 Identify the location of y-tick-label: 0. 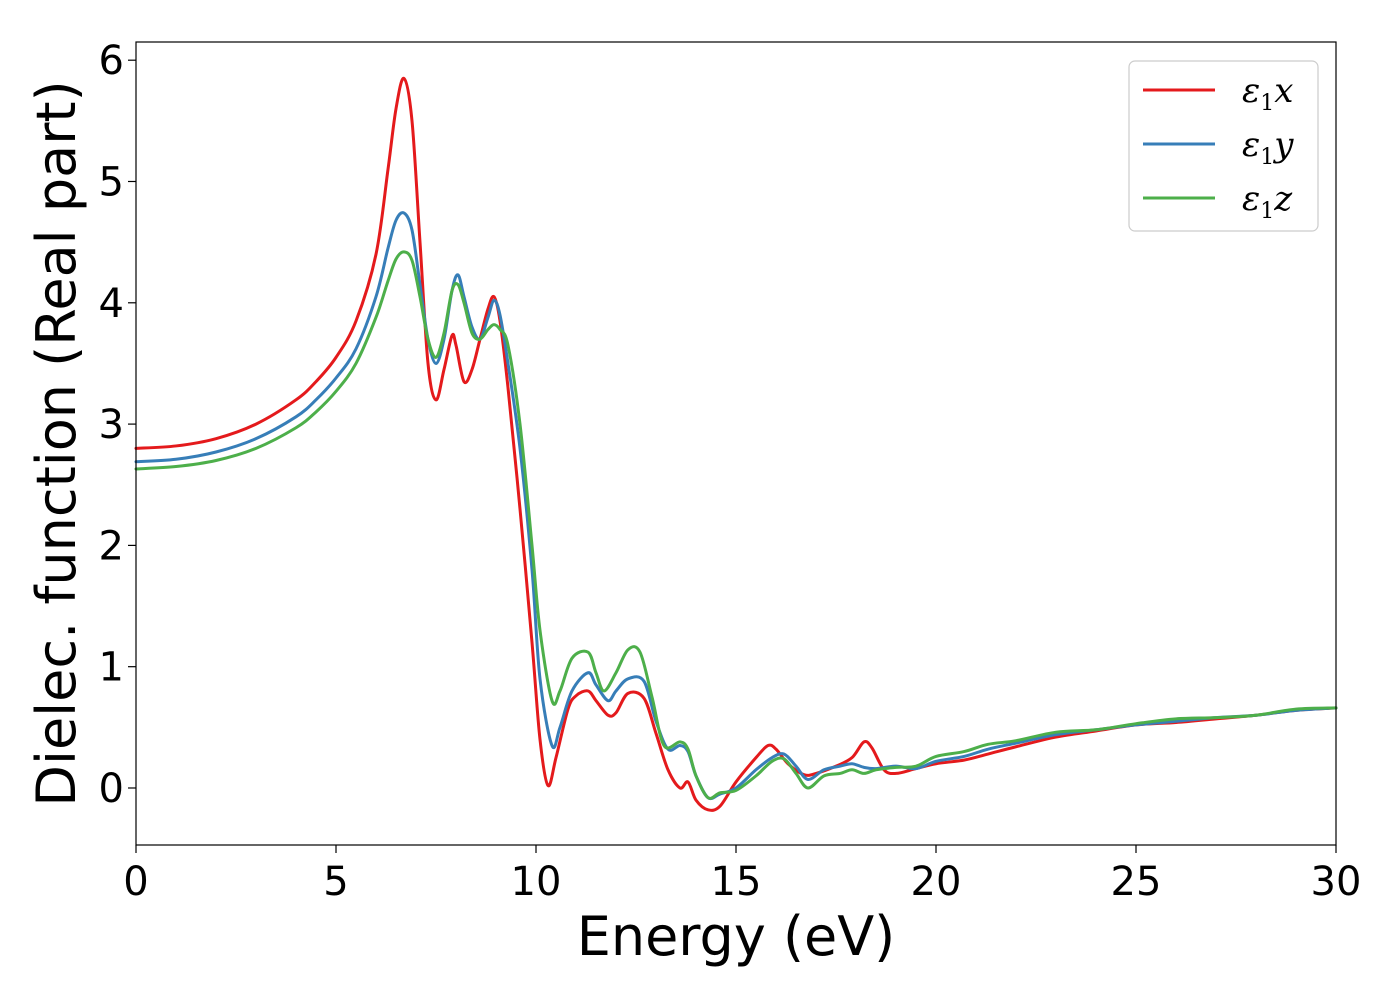
(111, 789).